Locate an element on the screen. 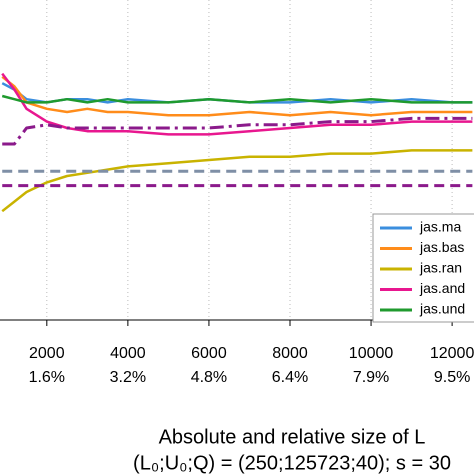 The image size is (474, 474). x-tick-label: 6000 is located at coordinates (209, 353).